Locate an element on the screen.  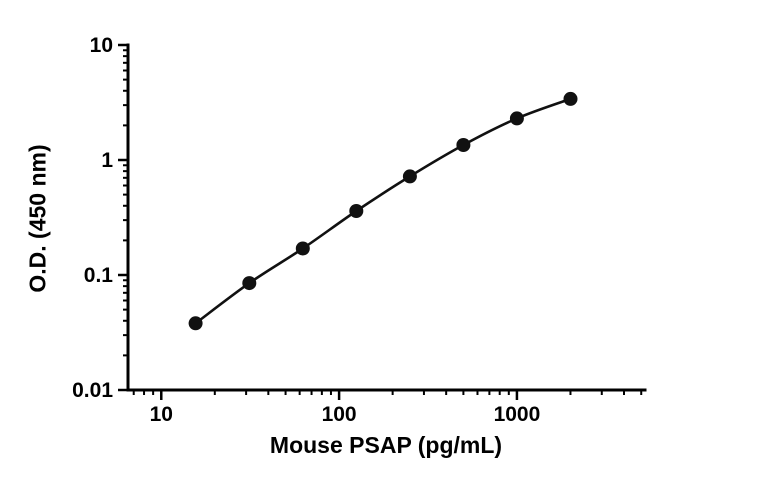
x-axis-label: Mouse PSAP (pg/mL) is located at coordinates (386, 445).